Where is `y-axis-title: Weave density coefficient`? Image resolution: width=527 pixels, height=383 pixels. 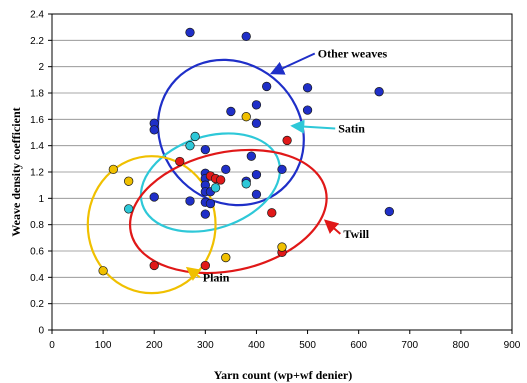
y-axis-title: Weave density coefficient is located at coordinates (16, 171).